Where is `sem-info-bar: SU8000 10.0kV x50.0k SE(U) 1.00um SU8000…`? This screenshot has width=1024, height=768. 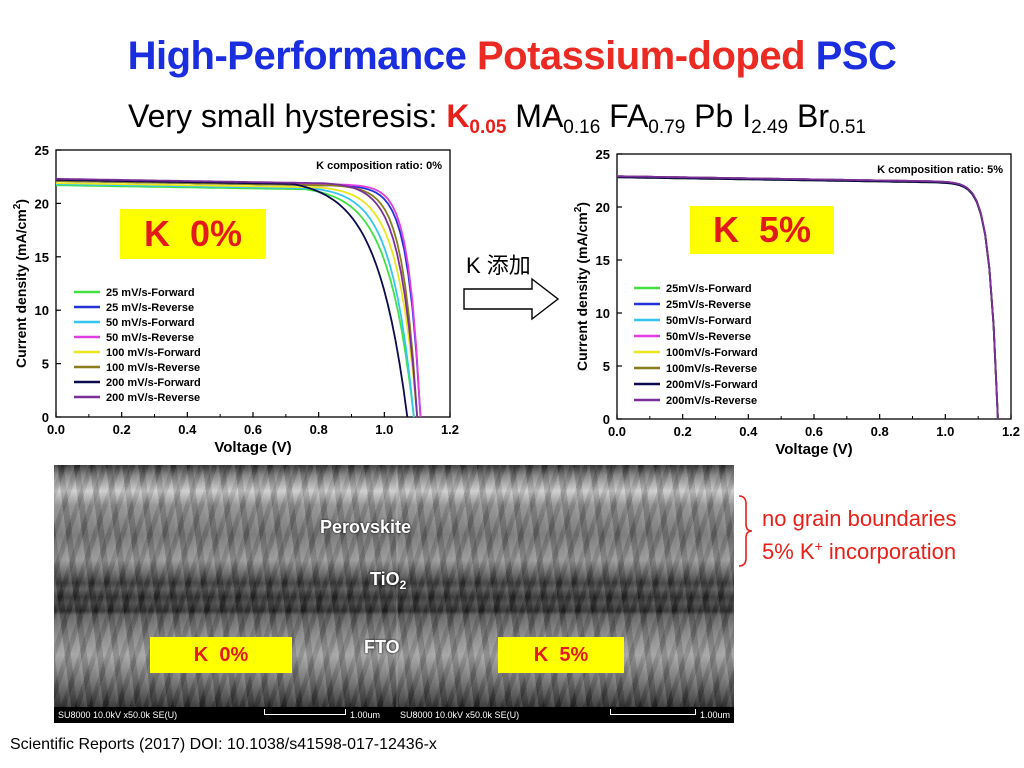
sem-info-bar: SU8000 10.0kV x50.0k SE(U) 1.00um SU8000… is located at coordinates (394, 715).